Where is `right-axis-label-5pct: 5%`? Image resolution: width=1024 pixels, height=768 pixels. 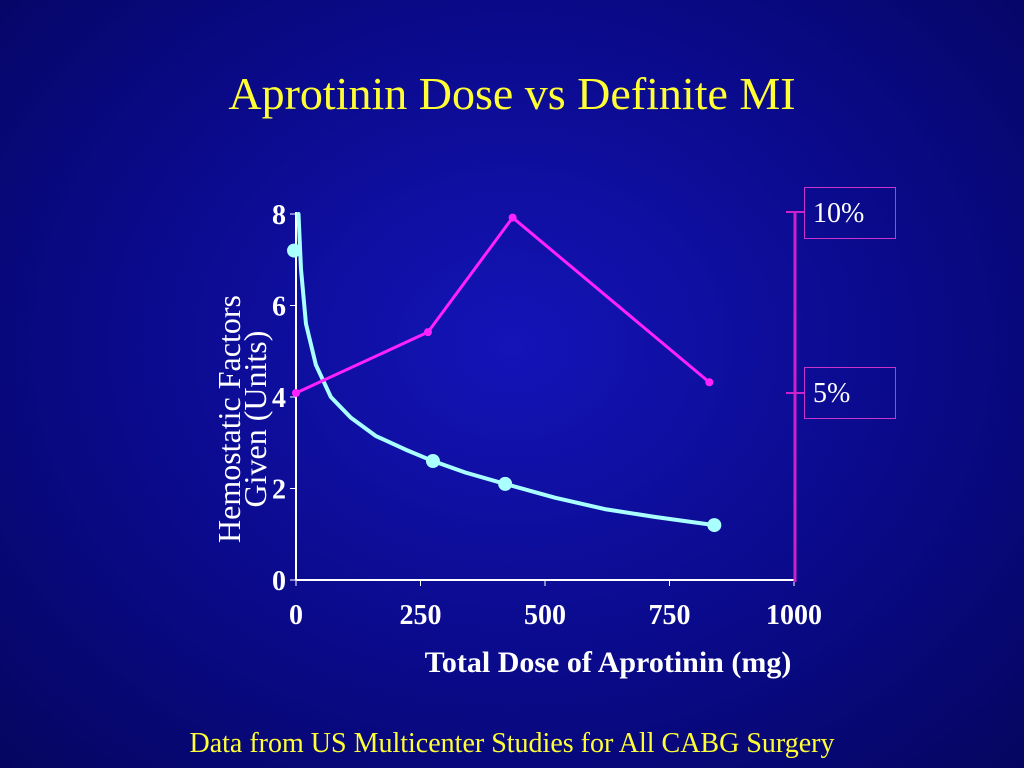
right-axis-label-5pct: 5% is located at coordinates (850, 393).